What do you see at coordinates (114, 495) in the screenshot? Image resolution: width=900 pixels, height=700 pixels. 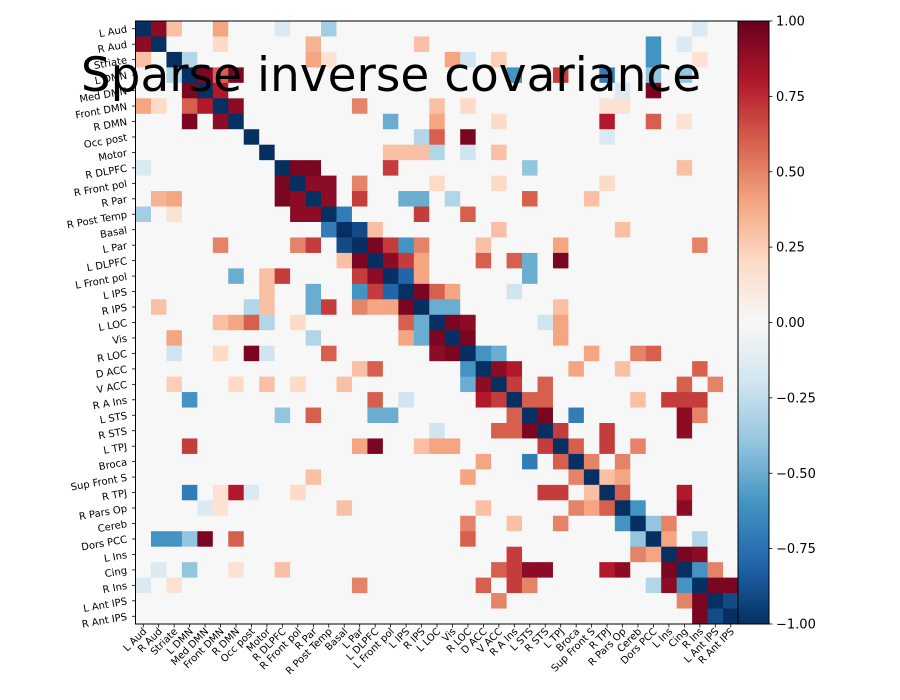 I see `y-tick-label: R TPJ` at bounding box center [114, 495].